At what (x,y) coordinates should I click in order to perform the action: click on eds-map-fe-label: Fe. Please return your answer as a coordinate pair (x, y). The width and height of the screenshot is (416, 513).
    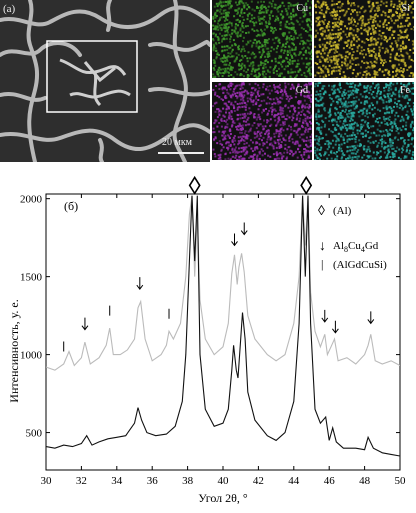
    Looking at the image, I should click on (405, 90).